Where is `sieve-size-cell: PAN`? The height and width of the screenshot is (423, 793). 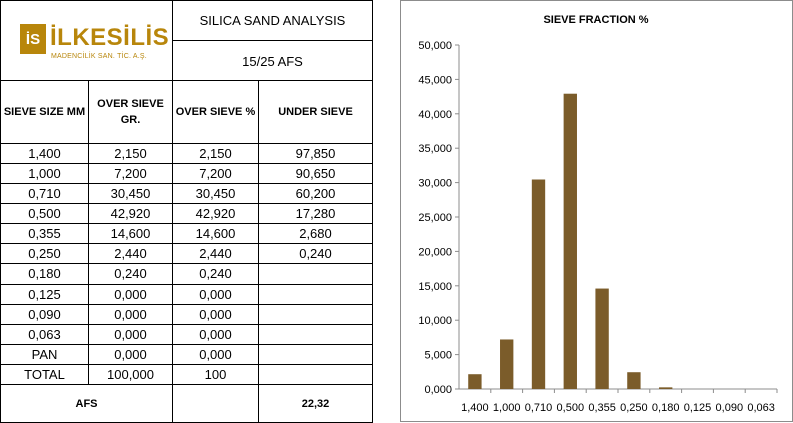 sieve-size-cell: PAN is located at coordinates (44, 354).